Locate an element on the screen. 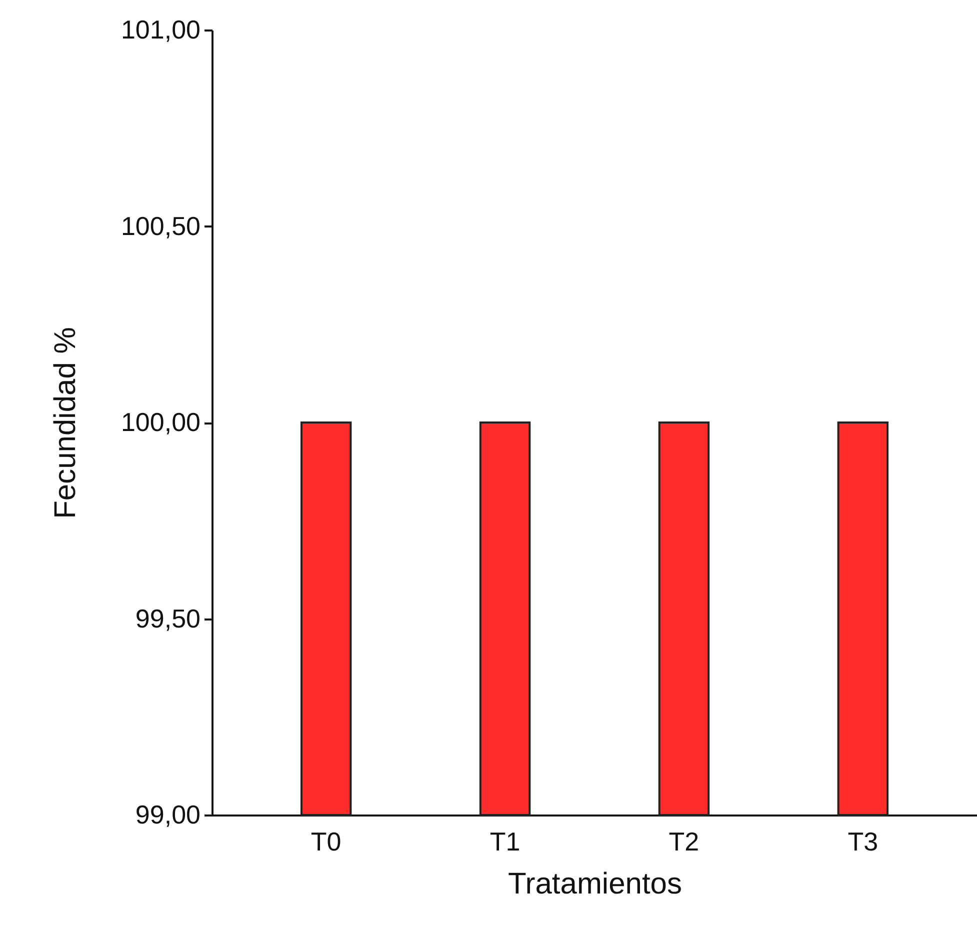 Image resolution: width=977 pixels, height=928 pixels. x-tick-label: T1 is located at coordinates (505, 841).